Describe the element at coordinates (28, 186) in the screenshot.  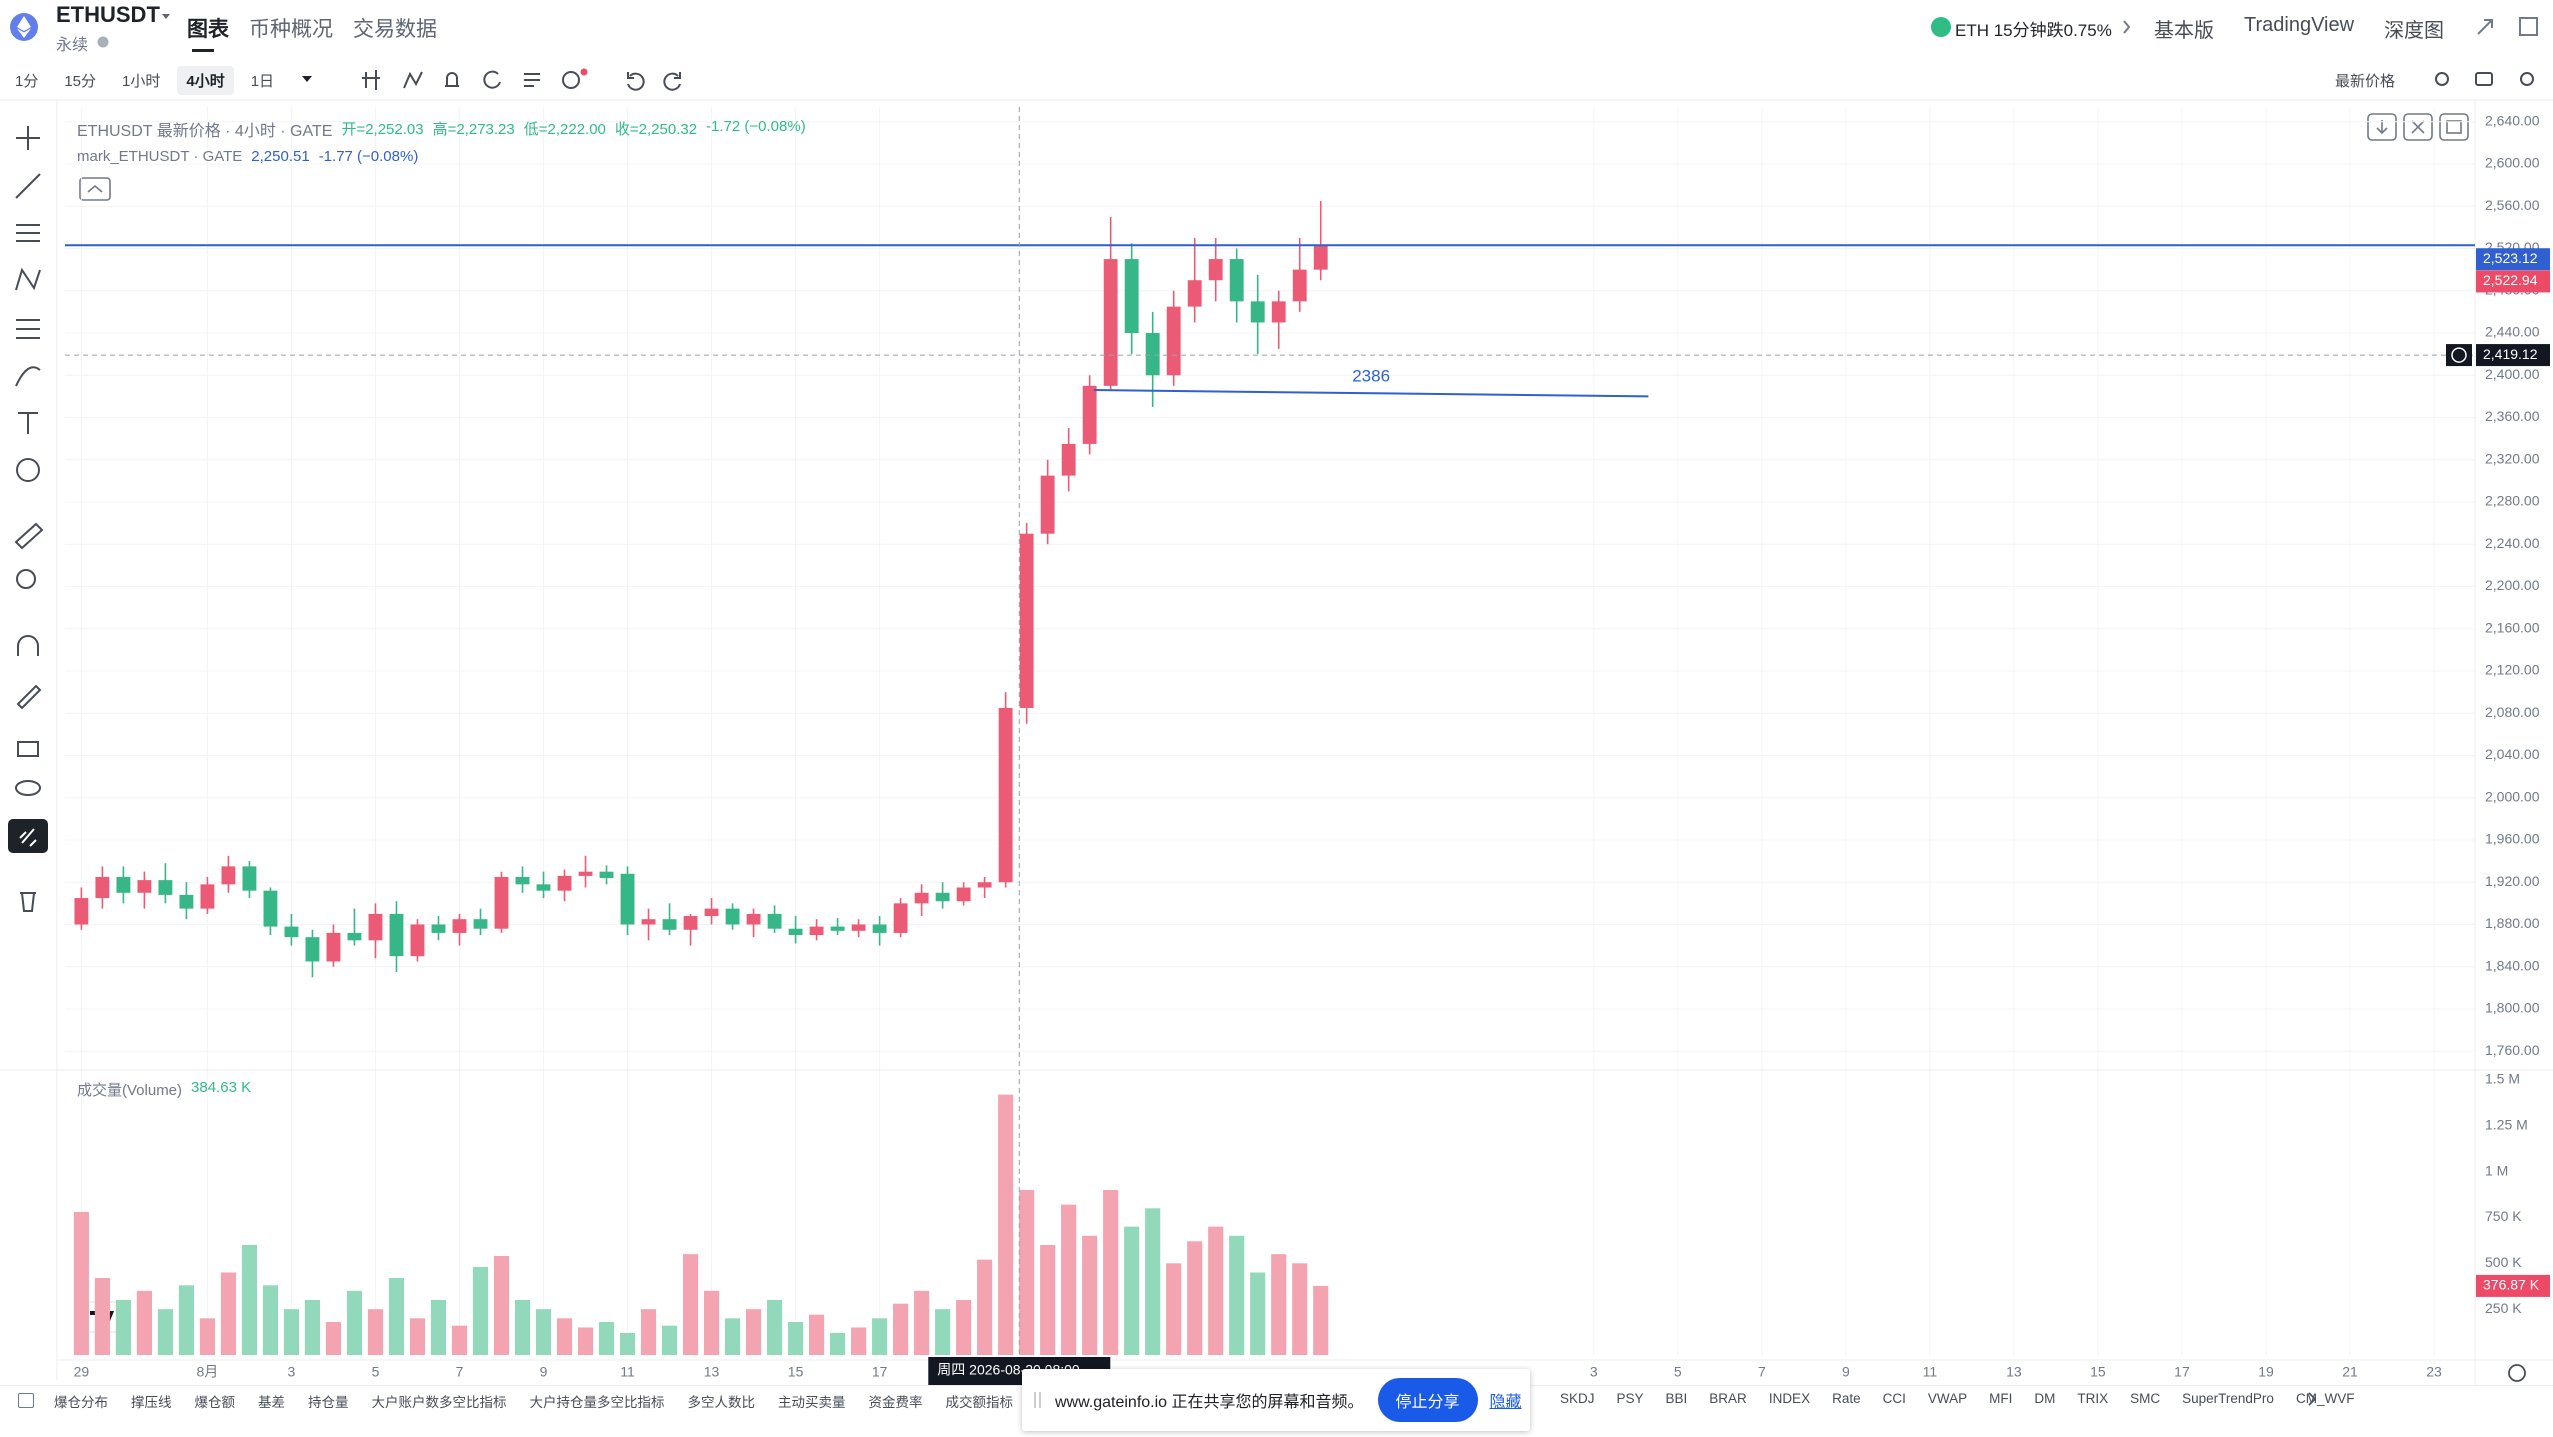
I see `trendline-tool` at that location.